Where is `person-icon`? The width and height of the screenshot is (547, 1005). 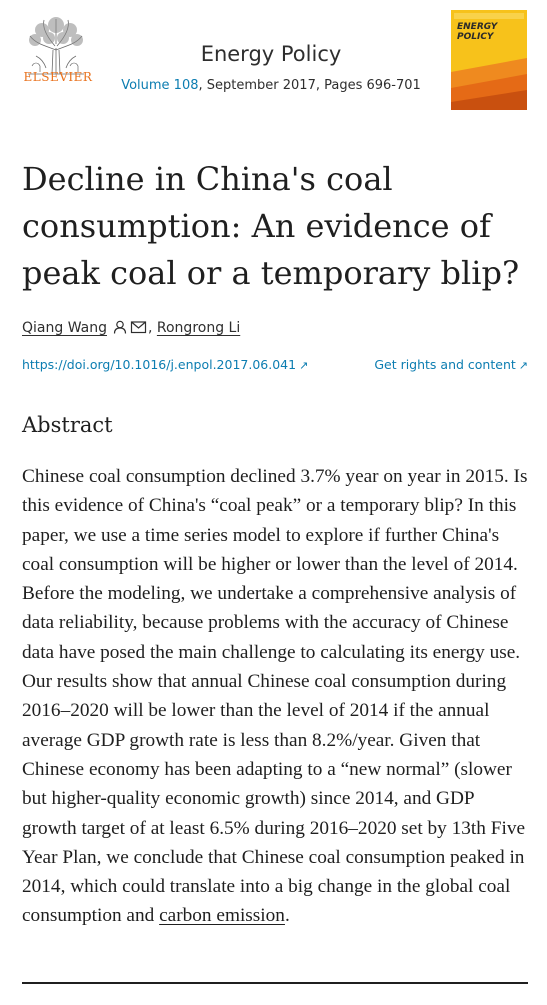
person-icon is located at coordinates (120, 327).